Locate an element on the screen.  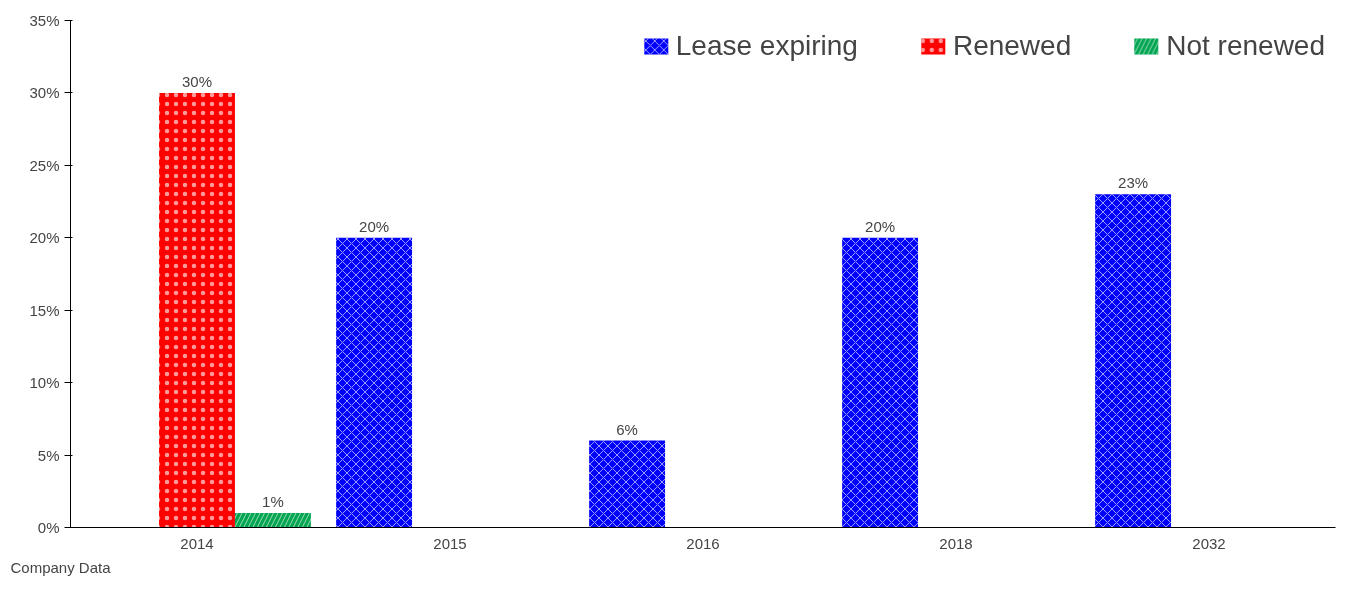
y-tick-label: 35% is located at coordinates (44, 20).